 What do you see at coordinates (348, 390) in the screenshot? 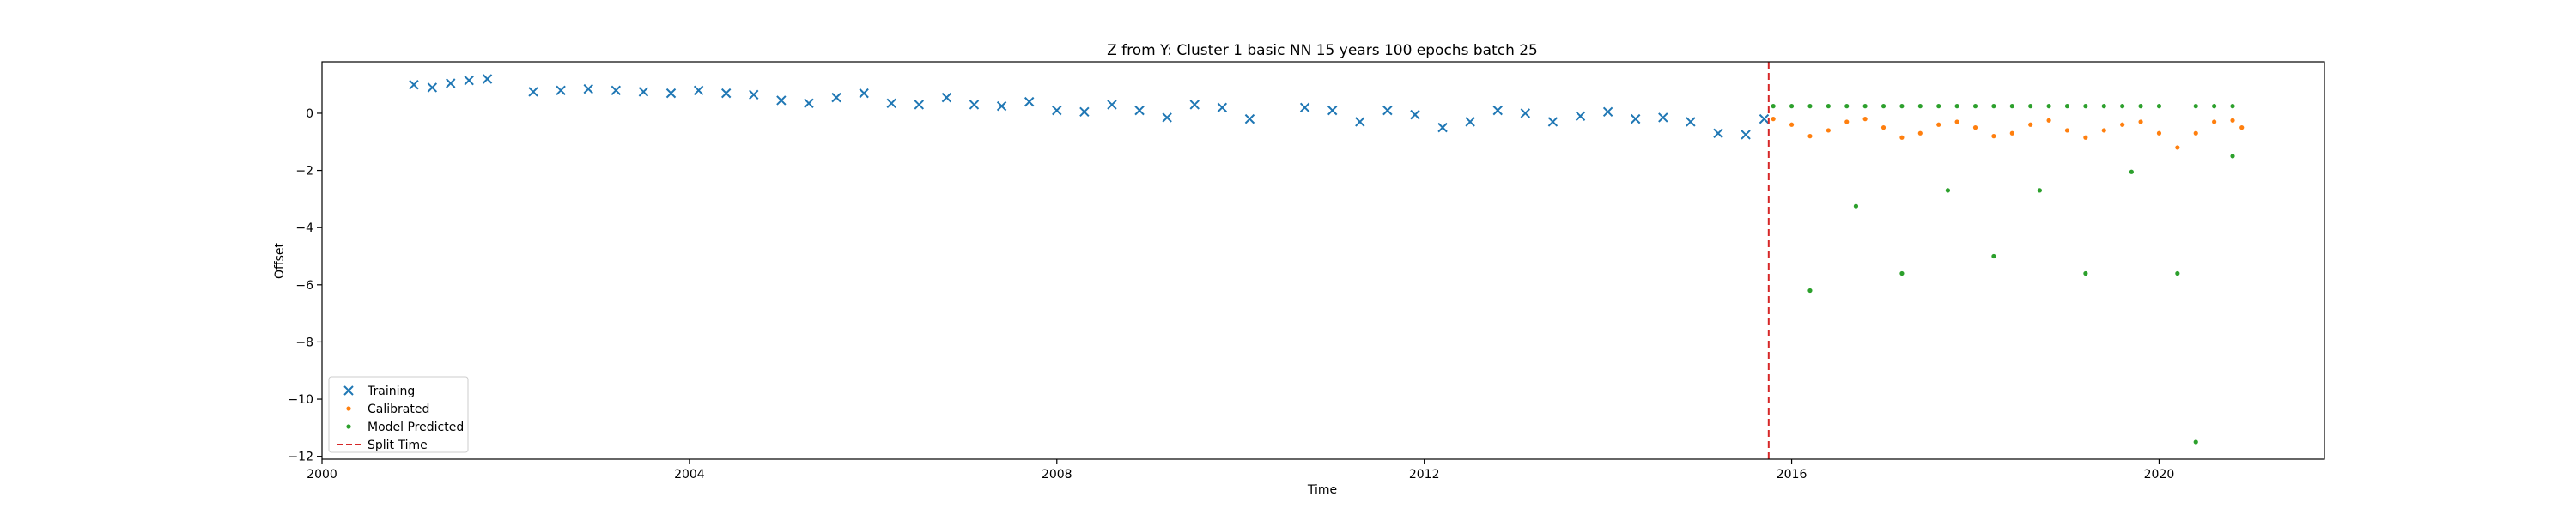
I see `legend-marker-training` at bounding box center [348, 390].